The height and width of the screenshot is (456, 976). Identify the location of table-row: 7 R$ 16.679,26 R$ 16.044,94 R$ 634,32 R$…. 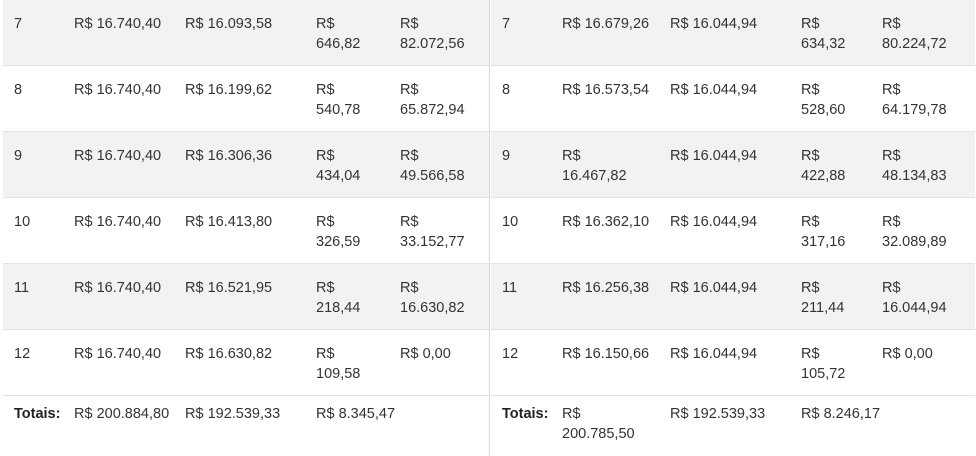
(733, 33).